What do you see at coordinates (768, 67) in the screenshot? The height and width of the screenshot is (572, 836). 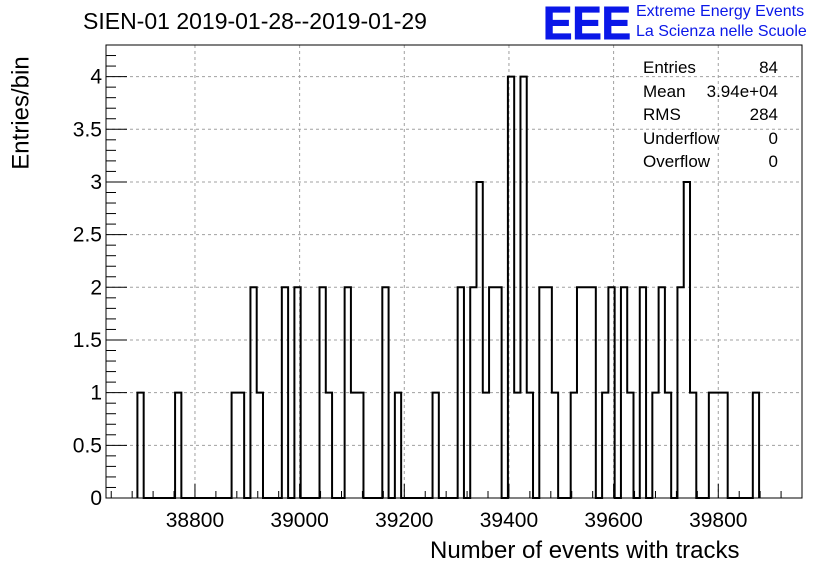 I see `stats-value: 84` at bounding box center [768, 67].